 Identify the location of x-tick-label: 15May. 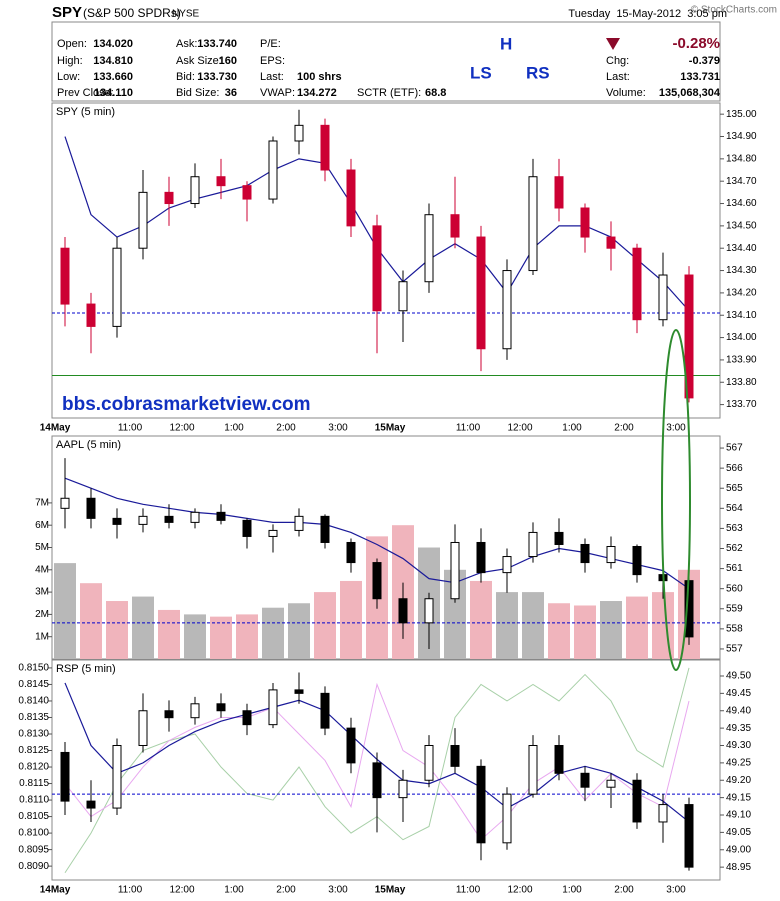
(390, 890).